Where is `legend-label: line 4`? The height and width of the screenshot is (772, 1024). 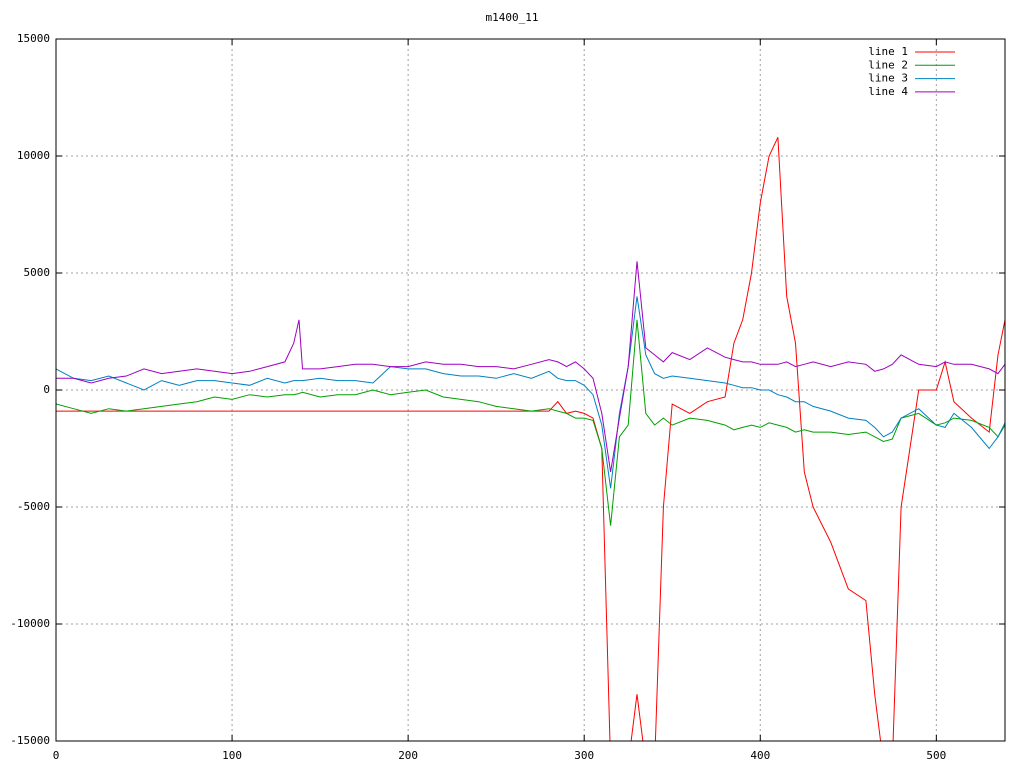 legend-label: line 4 is located at coordinates (888, 91).